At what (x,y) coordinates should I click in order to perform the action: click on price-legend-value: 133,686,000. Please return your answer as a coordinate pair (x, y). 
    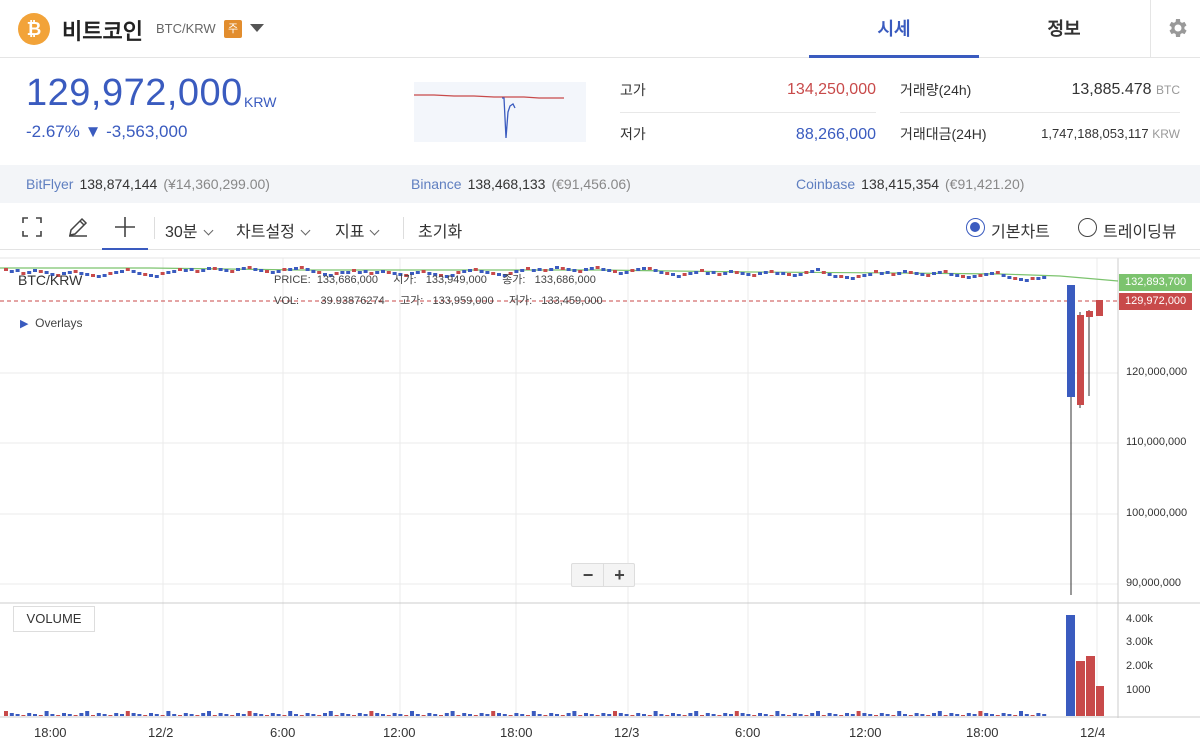
    Looking at the image, I should click on (347, 280).